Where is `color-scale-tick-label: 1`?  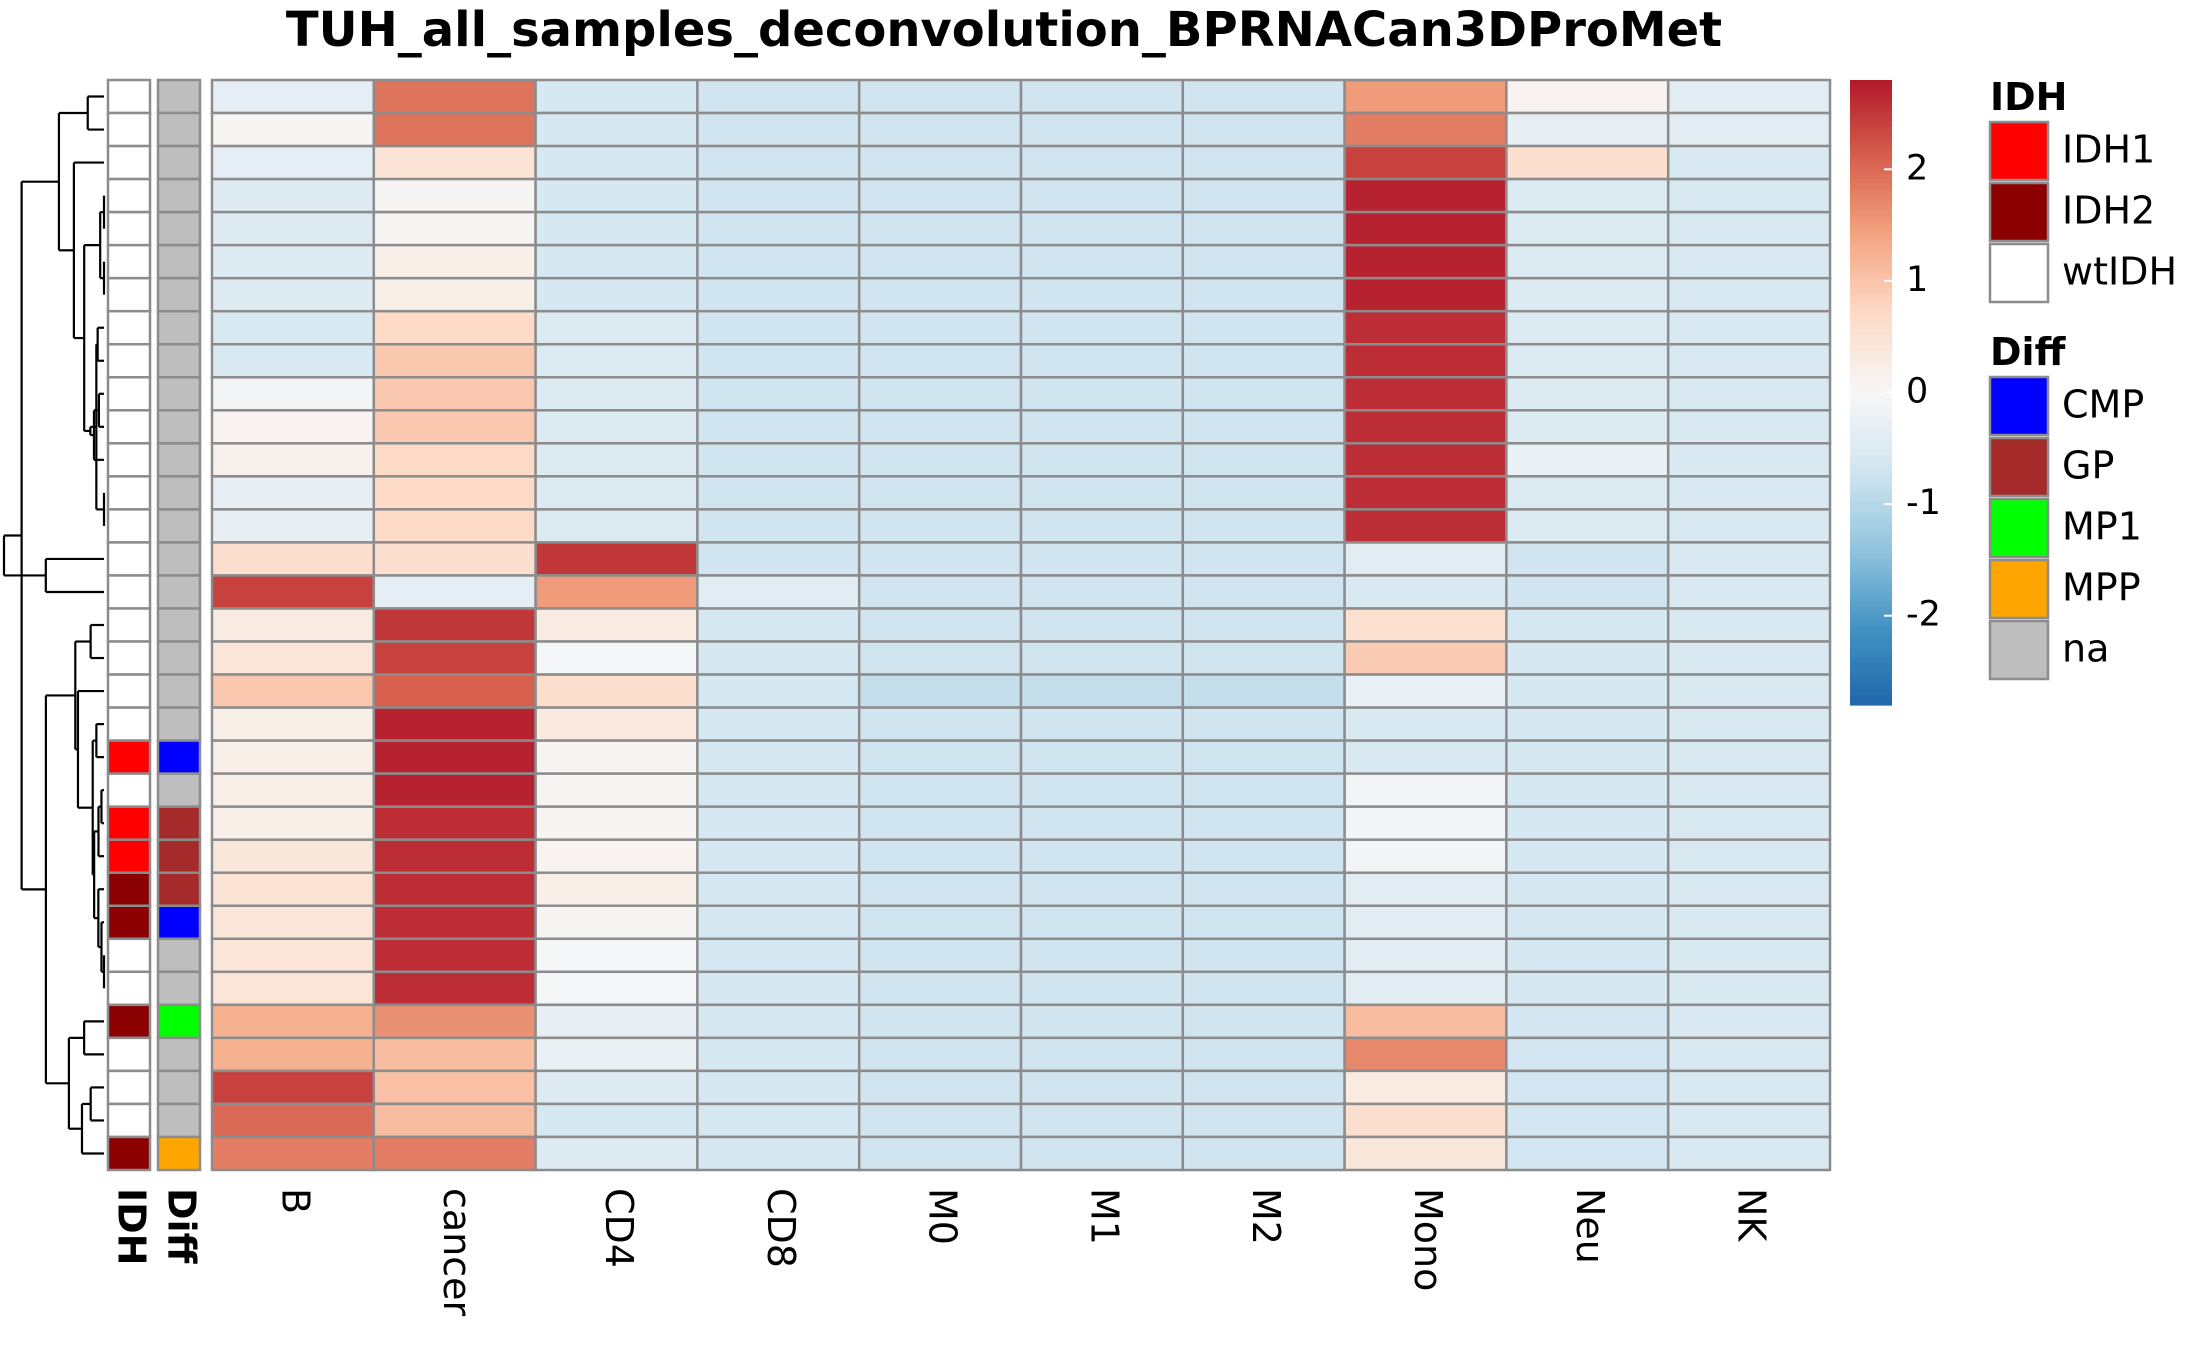 color-scale-tick-label: 1 is located at coordinates (1917, 280).